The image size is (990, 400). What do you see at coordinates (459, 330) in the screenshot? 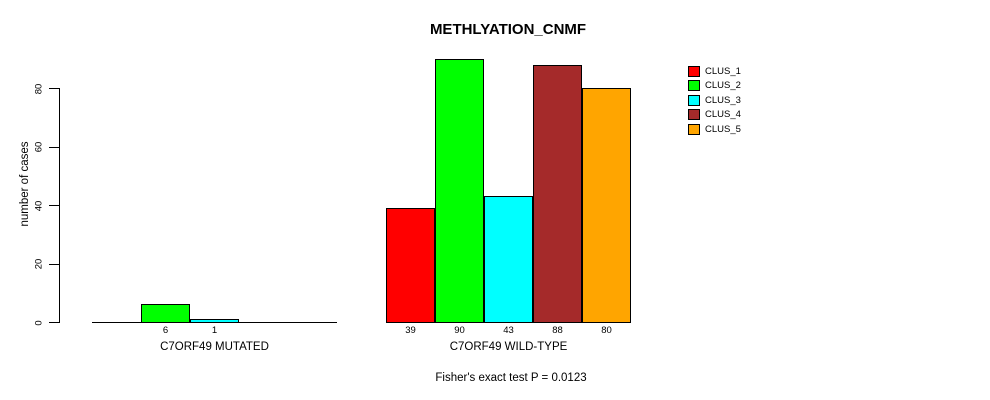
I see `bar-value-label: 90` at bounding box center [459, 330].